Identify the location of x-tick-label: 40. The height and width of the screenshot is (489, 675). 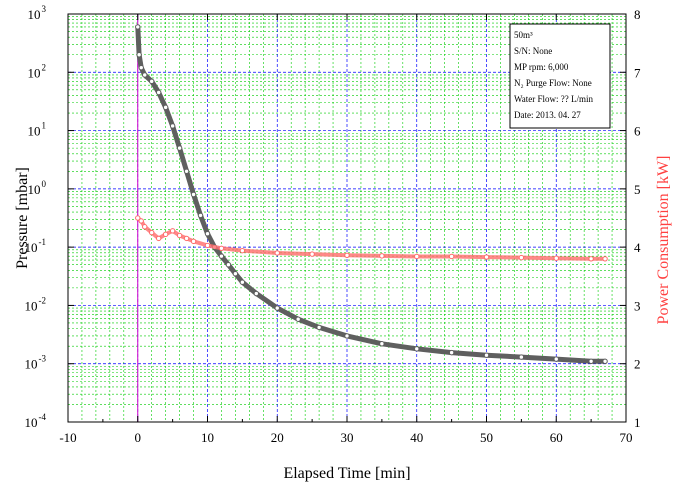
(416, 437).